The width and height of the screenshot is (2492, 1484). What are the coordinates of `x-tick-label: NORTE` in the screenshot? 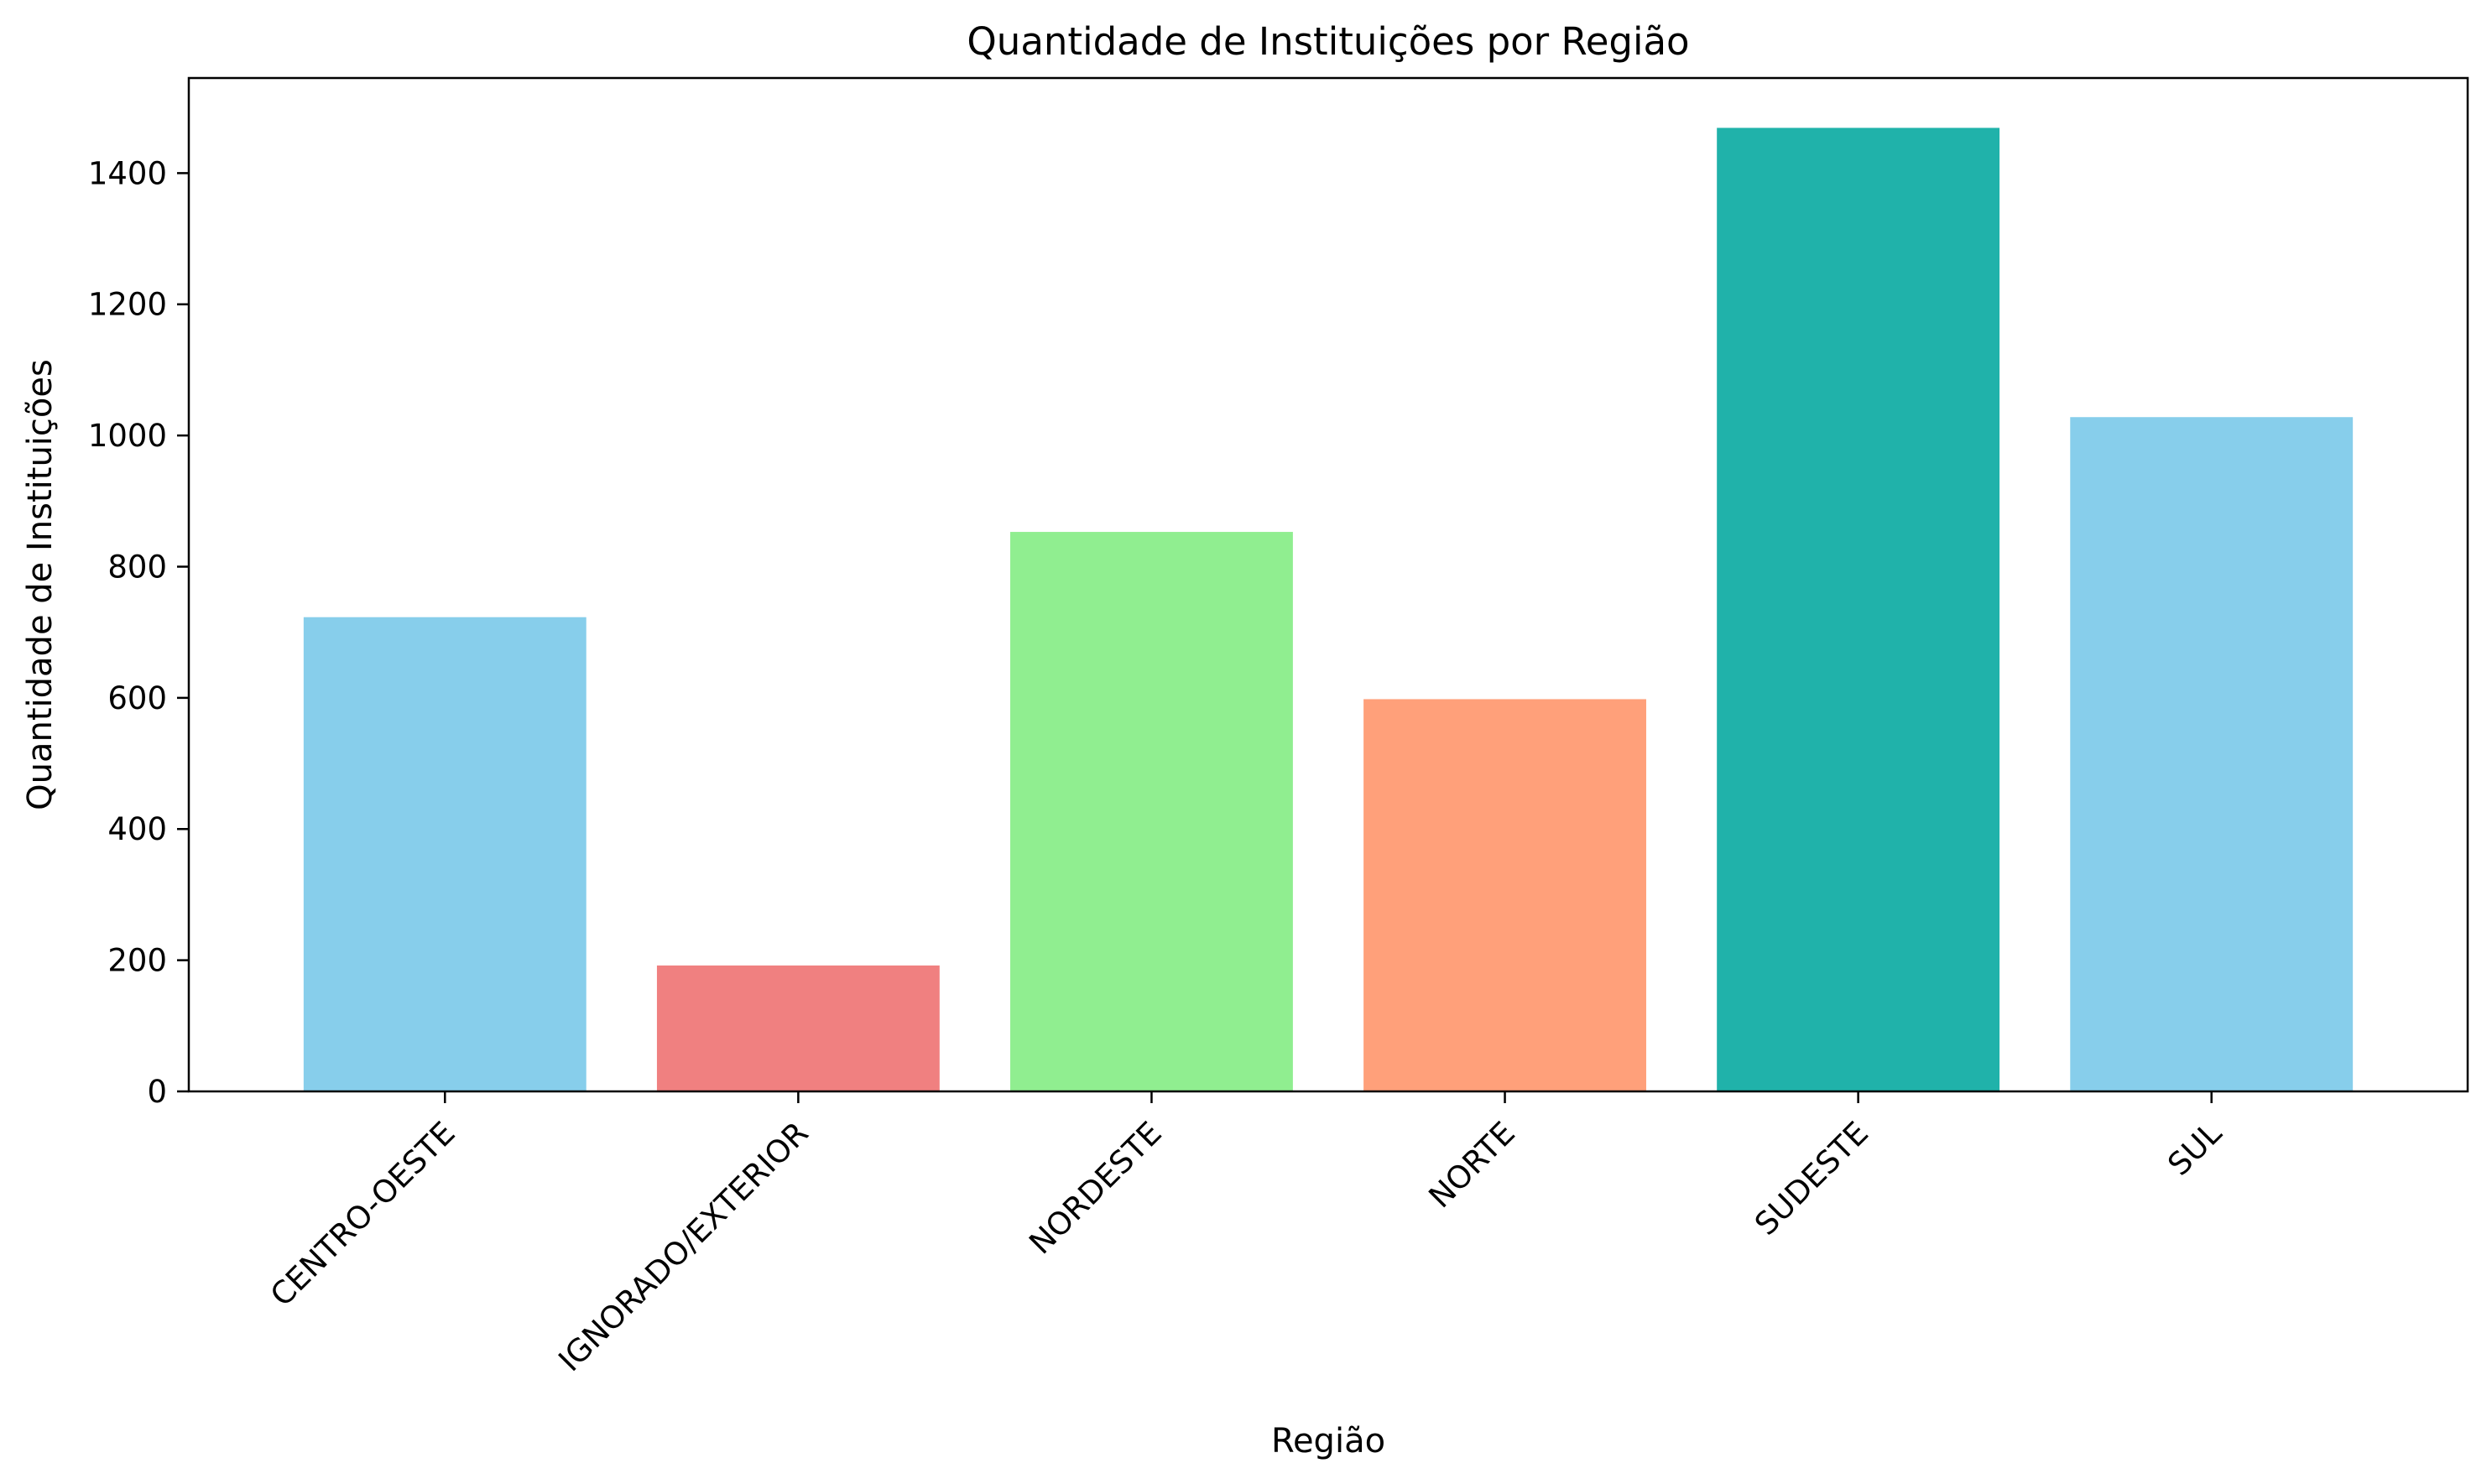 It's located at (1472, 1165).